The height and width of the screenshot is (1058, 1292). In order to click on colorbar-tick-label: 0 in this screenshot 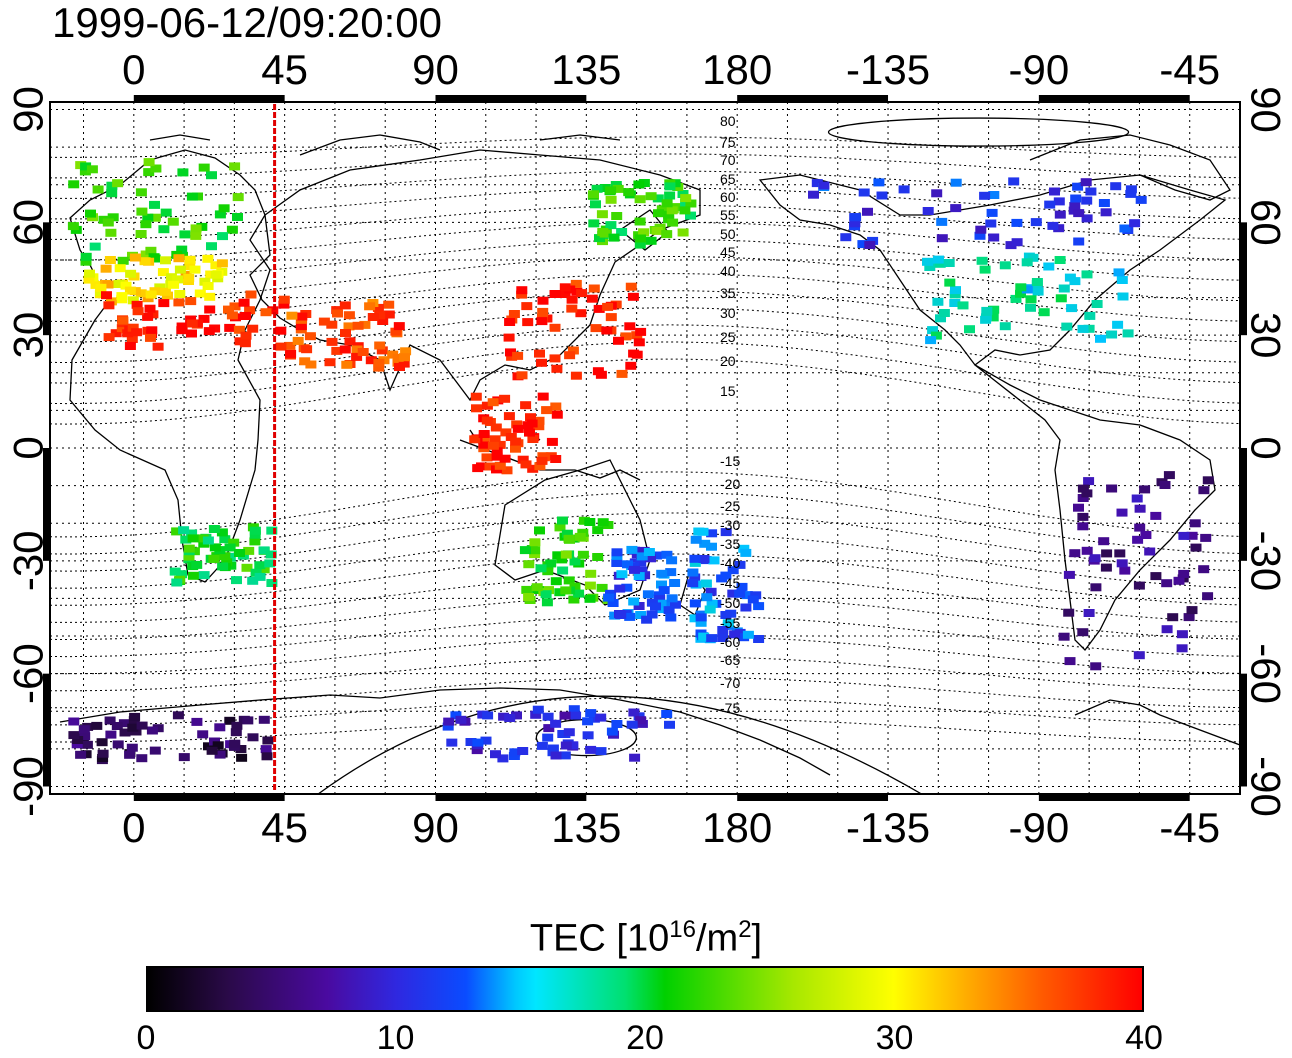, I will do `click(146, 1038)`.